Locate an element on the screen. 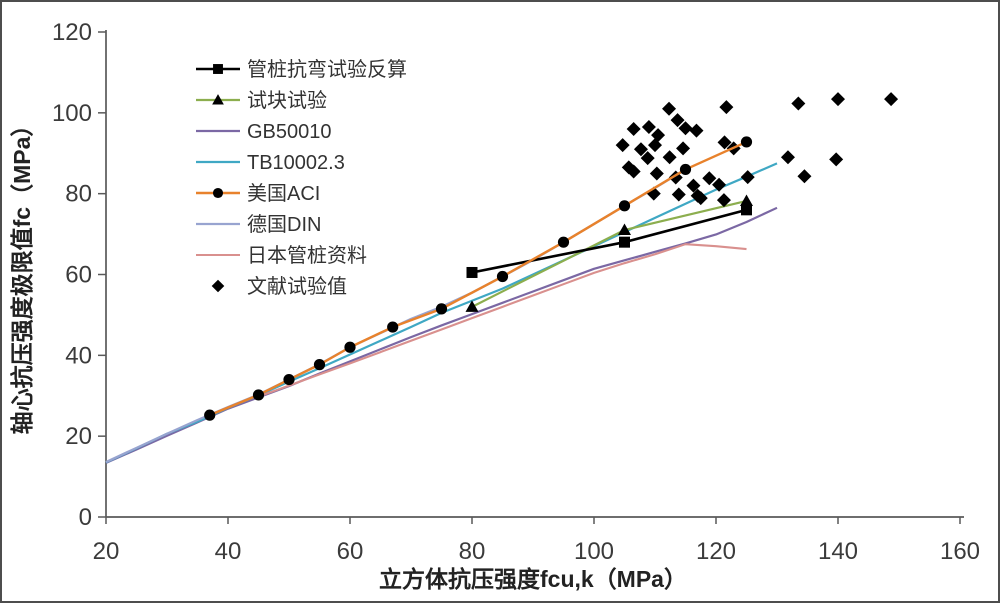  y-axis-title: 轴心抗压强度极限值fc（MPa） is located at coordinates (22, 274).